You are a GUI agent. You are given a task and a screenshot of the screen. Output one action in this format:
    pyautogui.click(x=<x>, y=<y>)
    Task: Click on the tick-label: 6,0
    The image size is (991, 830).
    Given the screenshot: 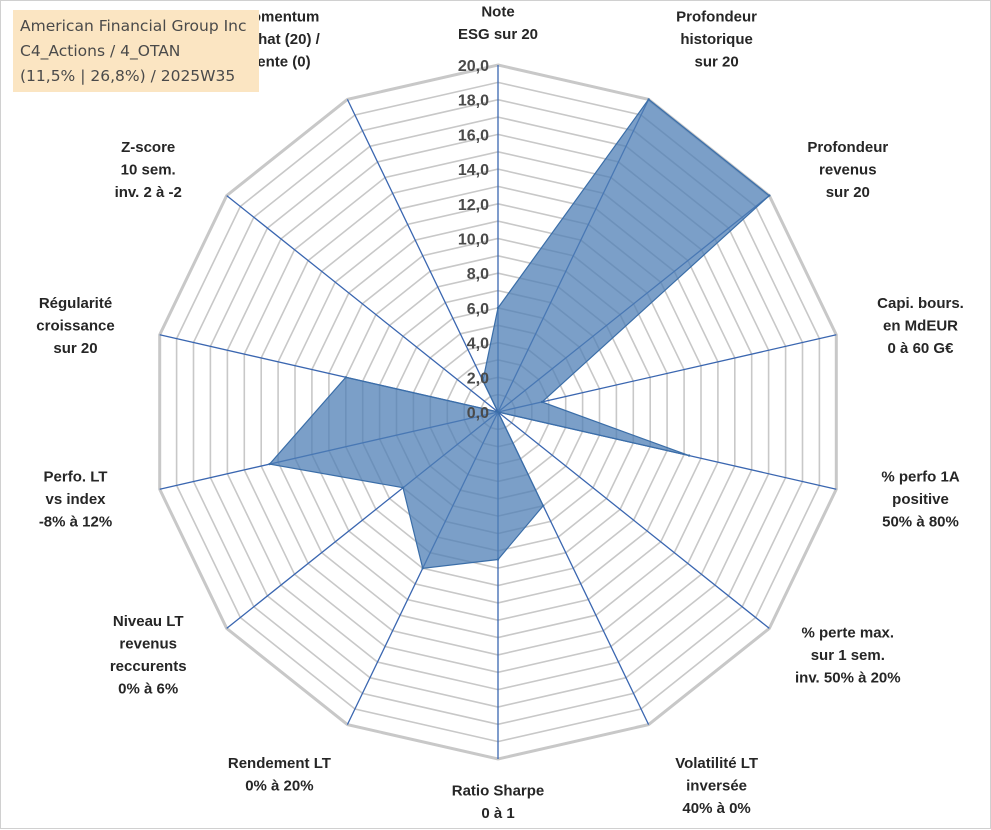 What is the action you would take?
    pyautogui.click(x=478, y=309)
    